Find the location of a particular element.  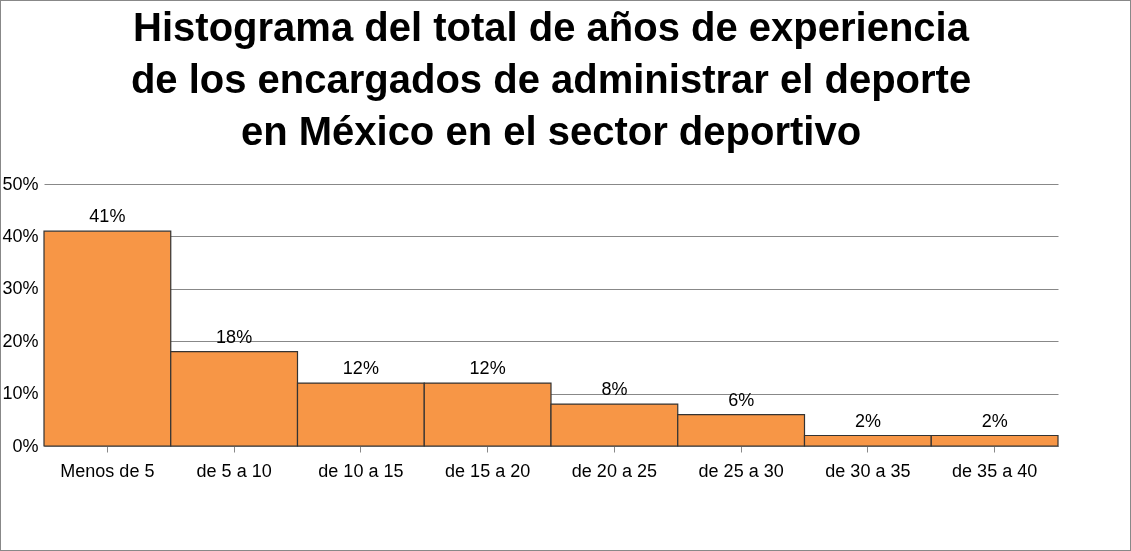

data-label: 41% is located at coordinates (107, 216).